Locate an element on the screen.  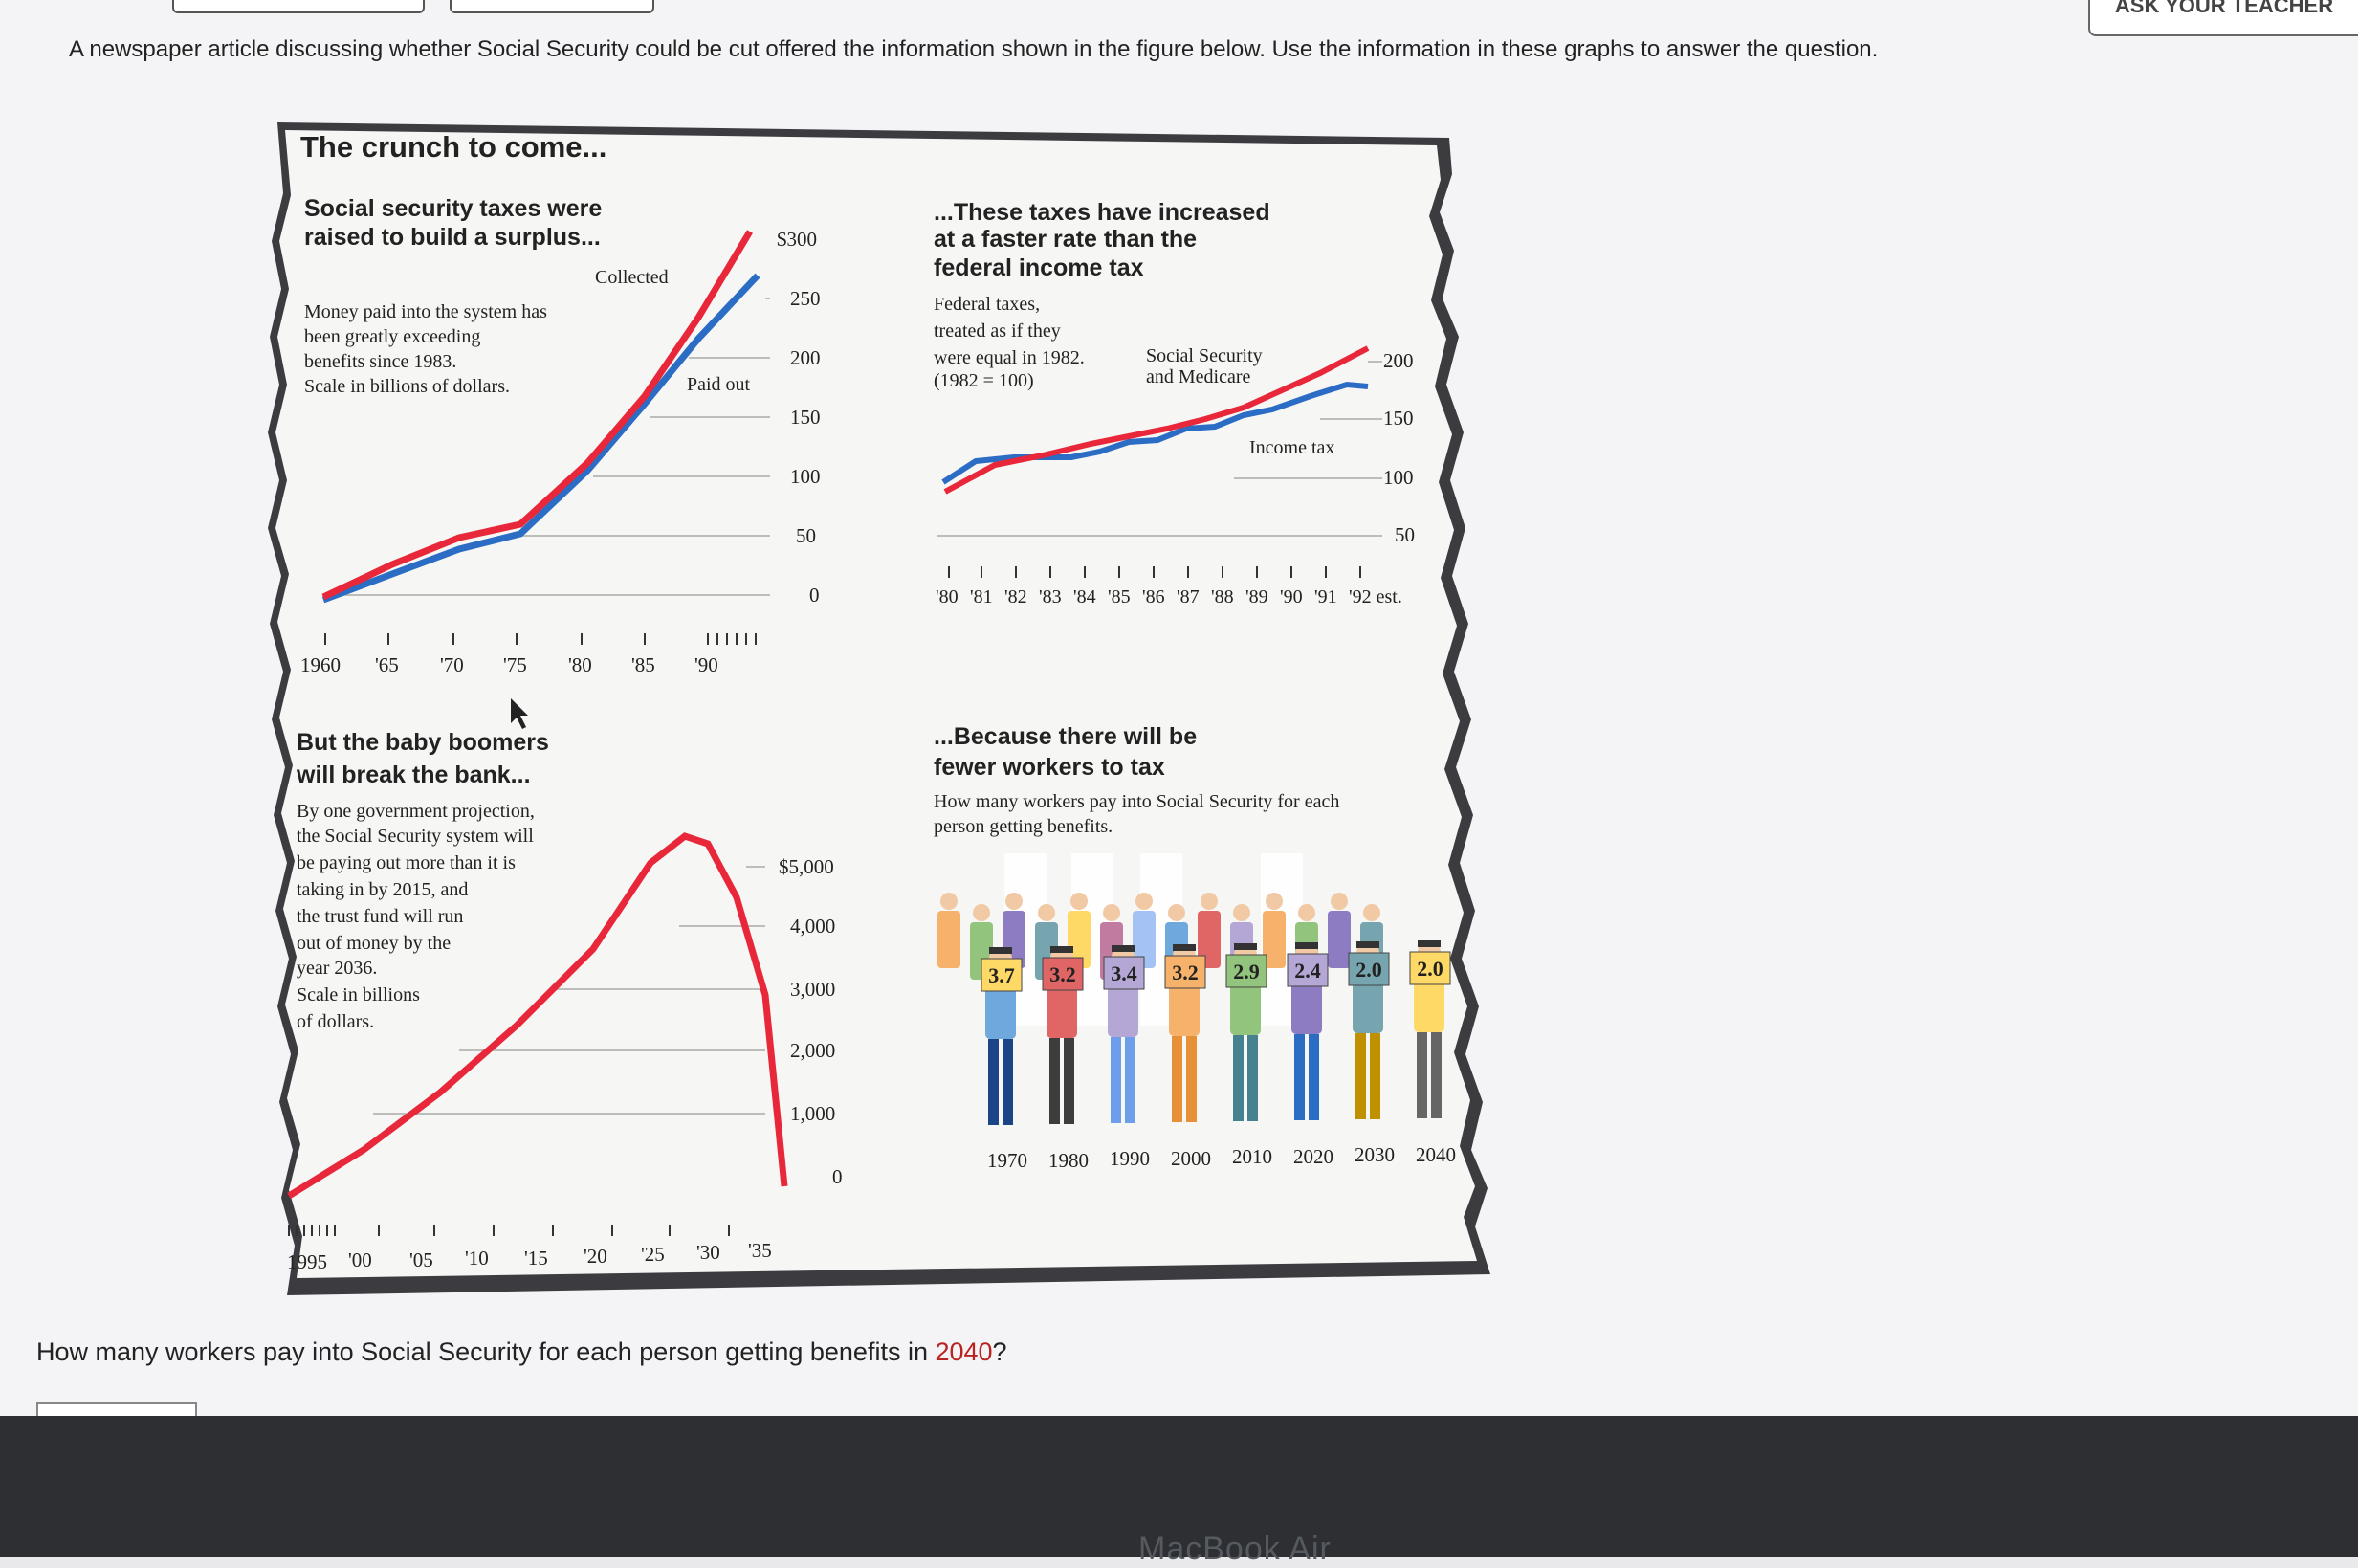
panel4-heading-line2: fewer workers to tax is located at coordinates (1049, 767).